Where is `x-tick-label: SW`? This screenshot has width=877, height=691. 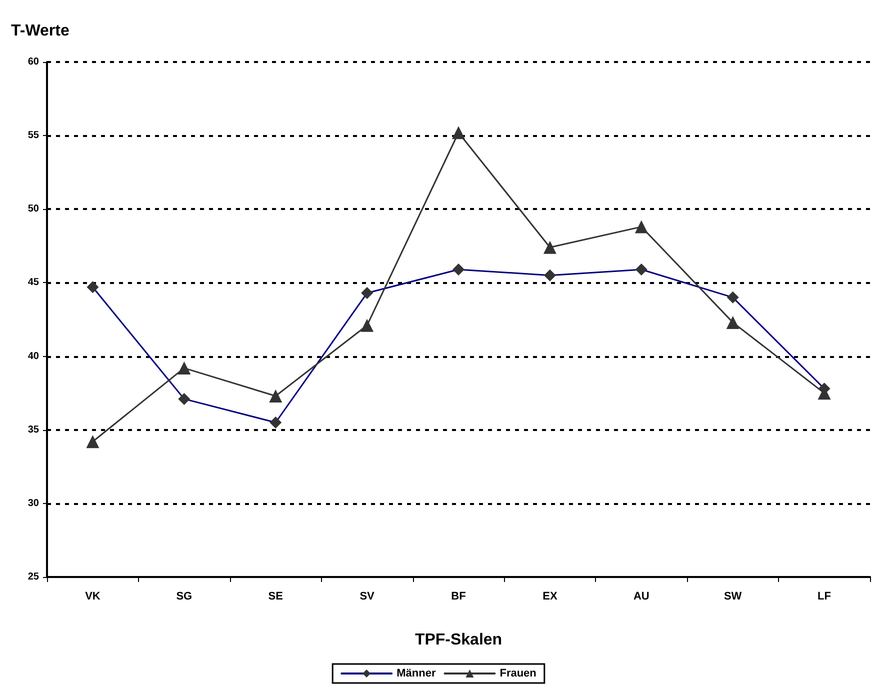
x-tick-label: SW is located at coordinates (733, 596).